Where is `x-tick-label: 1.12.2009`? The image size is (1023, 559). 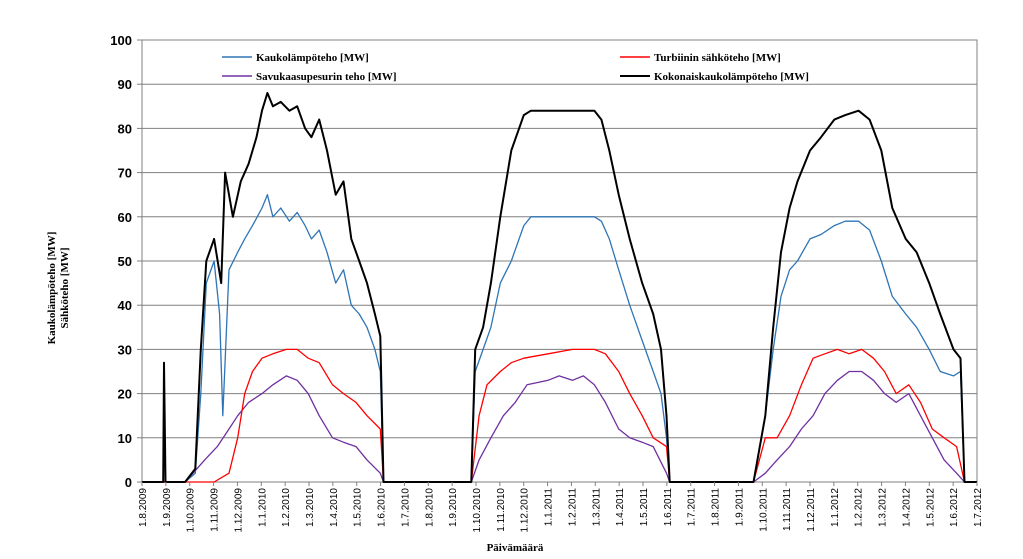 x-tick-label: 1.12.2009 is located at coordinates (238, 510).